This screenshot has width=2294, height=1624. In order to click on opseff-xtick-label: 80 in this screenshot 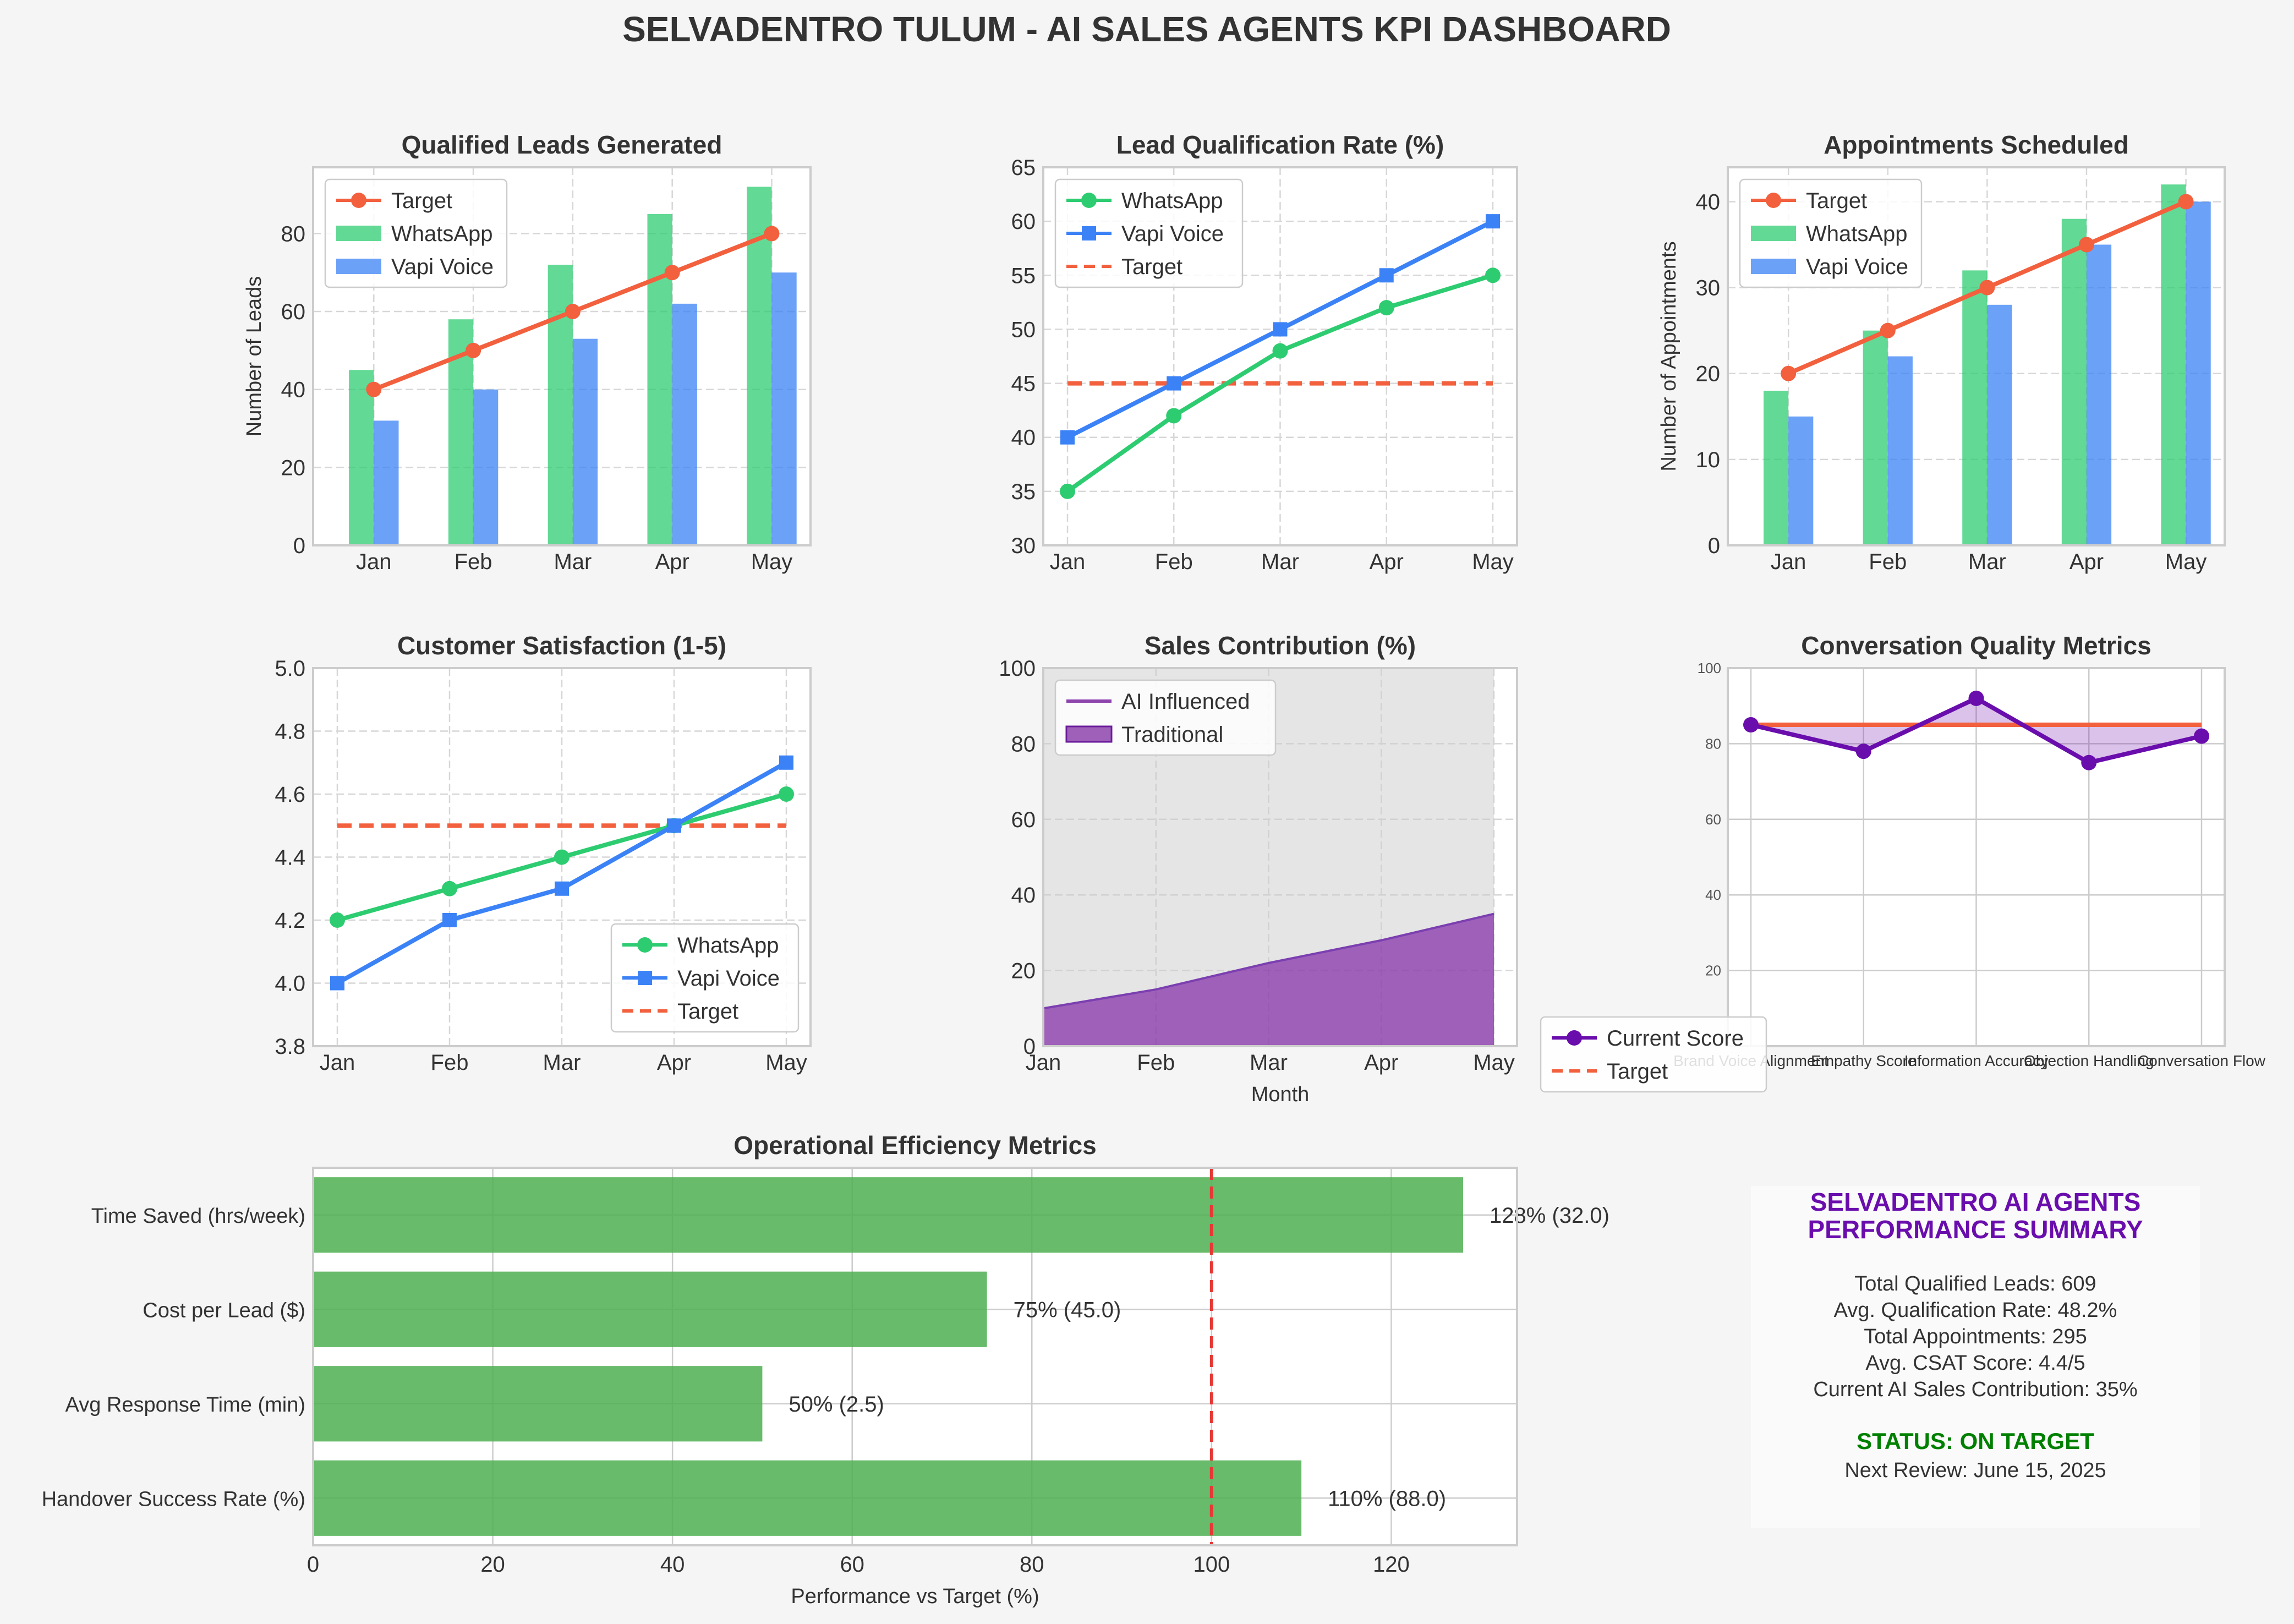, I will do `click(1032, 1564)`.